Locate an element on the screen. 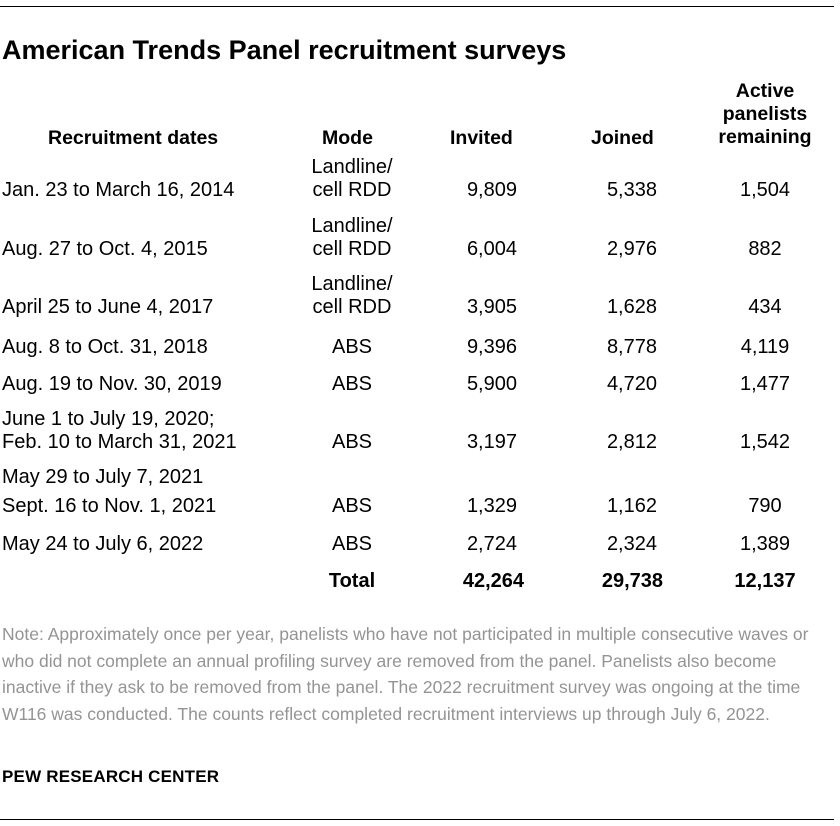 The height and width of the screenshot is (826, 840). row-active: 1,504 is located at coordinates (765, 190).